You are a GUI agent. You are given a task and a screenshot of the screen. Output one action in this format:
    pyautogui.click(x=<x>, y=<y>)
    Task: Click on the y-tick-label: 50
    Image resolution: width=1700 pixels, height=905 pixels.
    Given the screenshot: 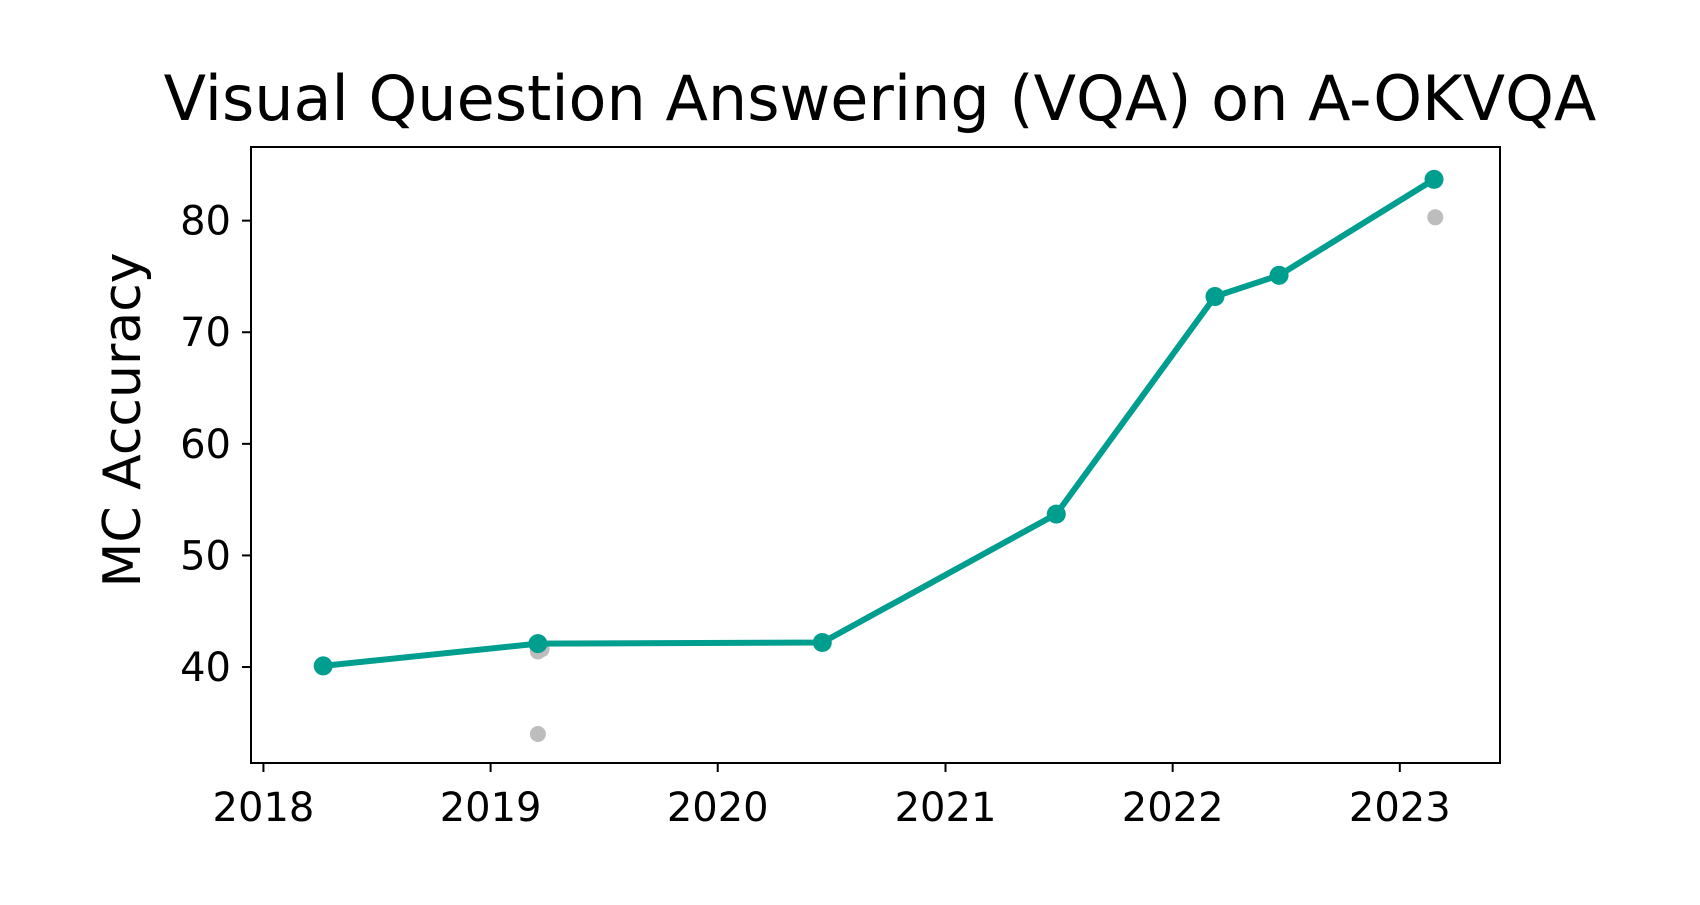 What is the action you would take?
    pyautogui.click(x=205, y=556)
    